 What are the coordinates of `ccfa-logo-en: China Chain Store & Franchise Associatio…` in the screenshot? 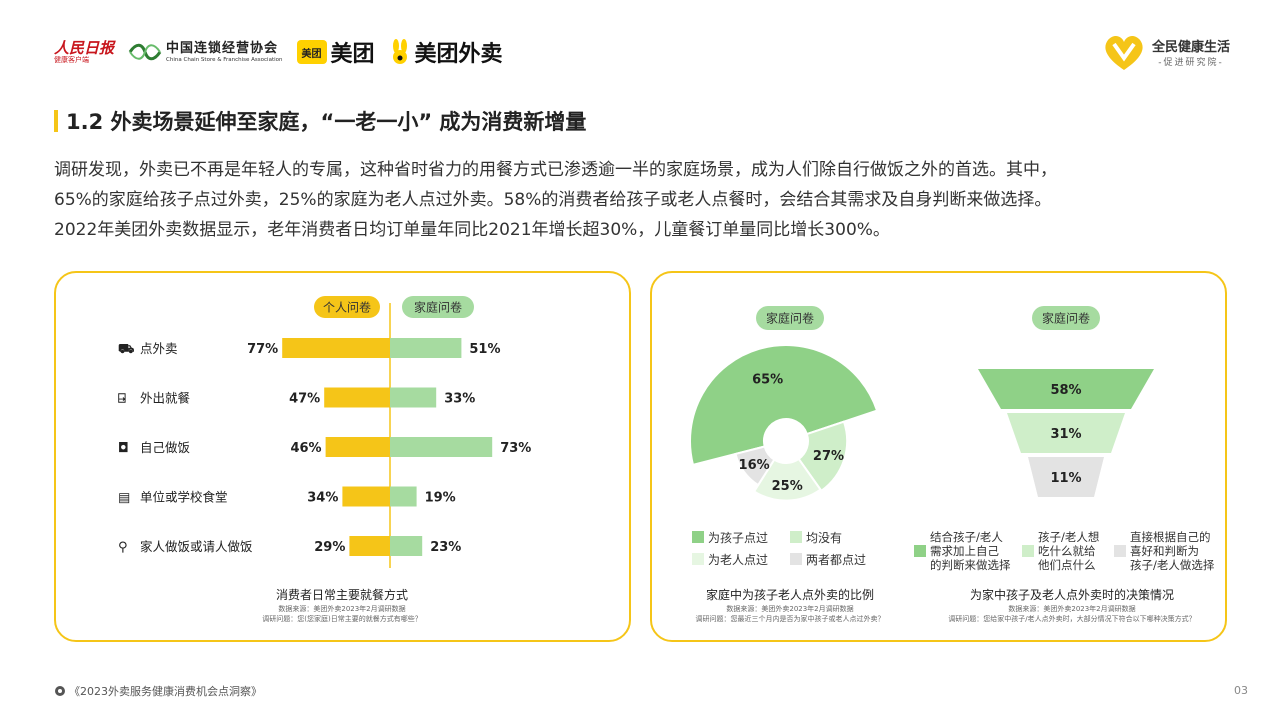 It's located at (224, 59).